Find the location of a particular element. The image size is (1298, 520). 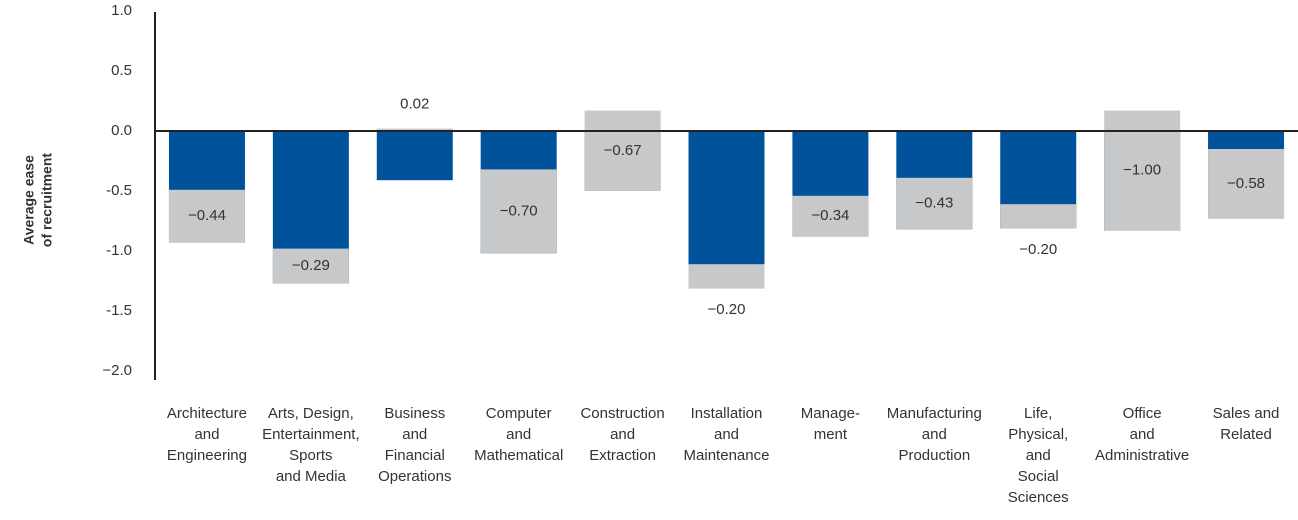

x-tick-label: Installation is located at coordinates (727, 413).